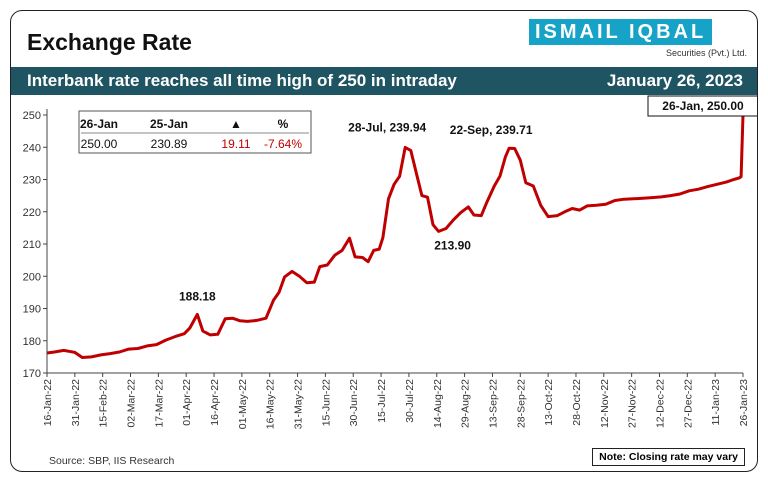 Image resolution: width=768 pixels, height=482 pixels. Describe the element at coordinates (493, 403) in the screenshot. I see `x-tick-label: 13-Sep-22` at that location.